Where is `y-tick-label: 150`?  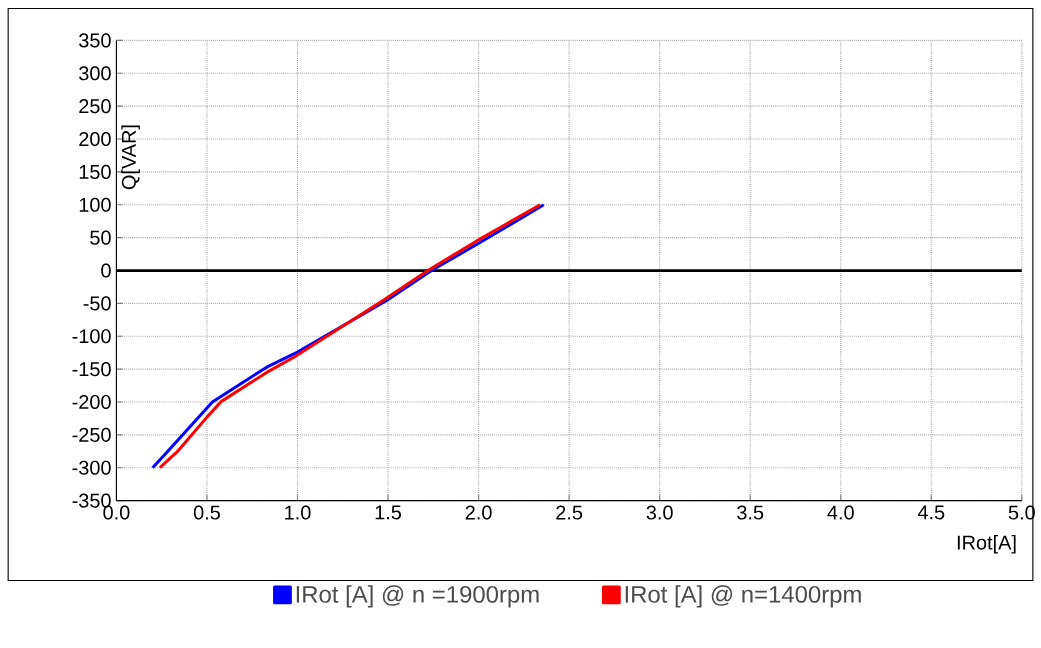
y-tick-label: 150 is located at coordinates (95, 172).